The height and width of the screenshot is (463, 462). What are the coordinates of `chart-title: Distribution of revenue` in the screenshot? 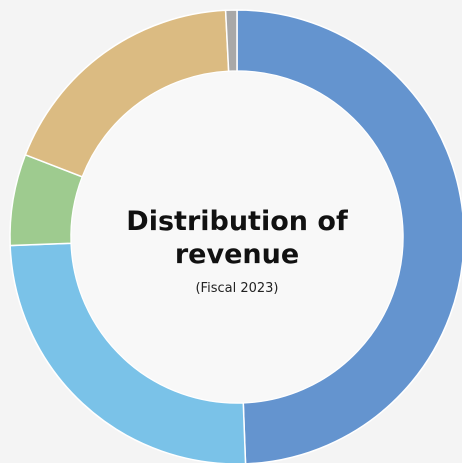 It's located at (237, 238).